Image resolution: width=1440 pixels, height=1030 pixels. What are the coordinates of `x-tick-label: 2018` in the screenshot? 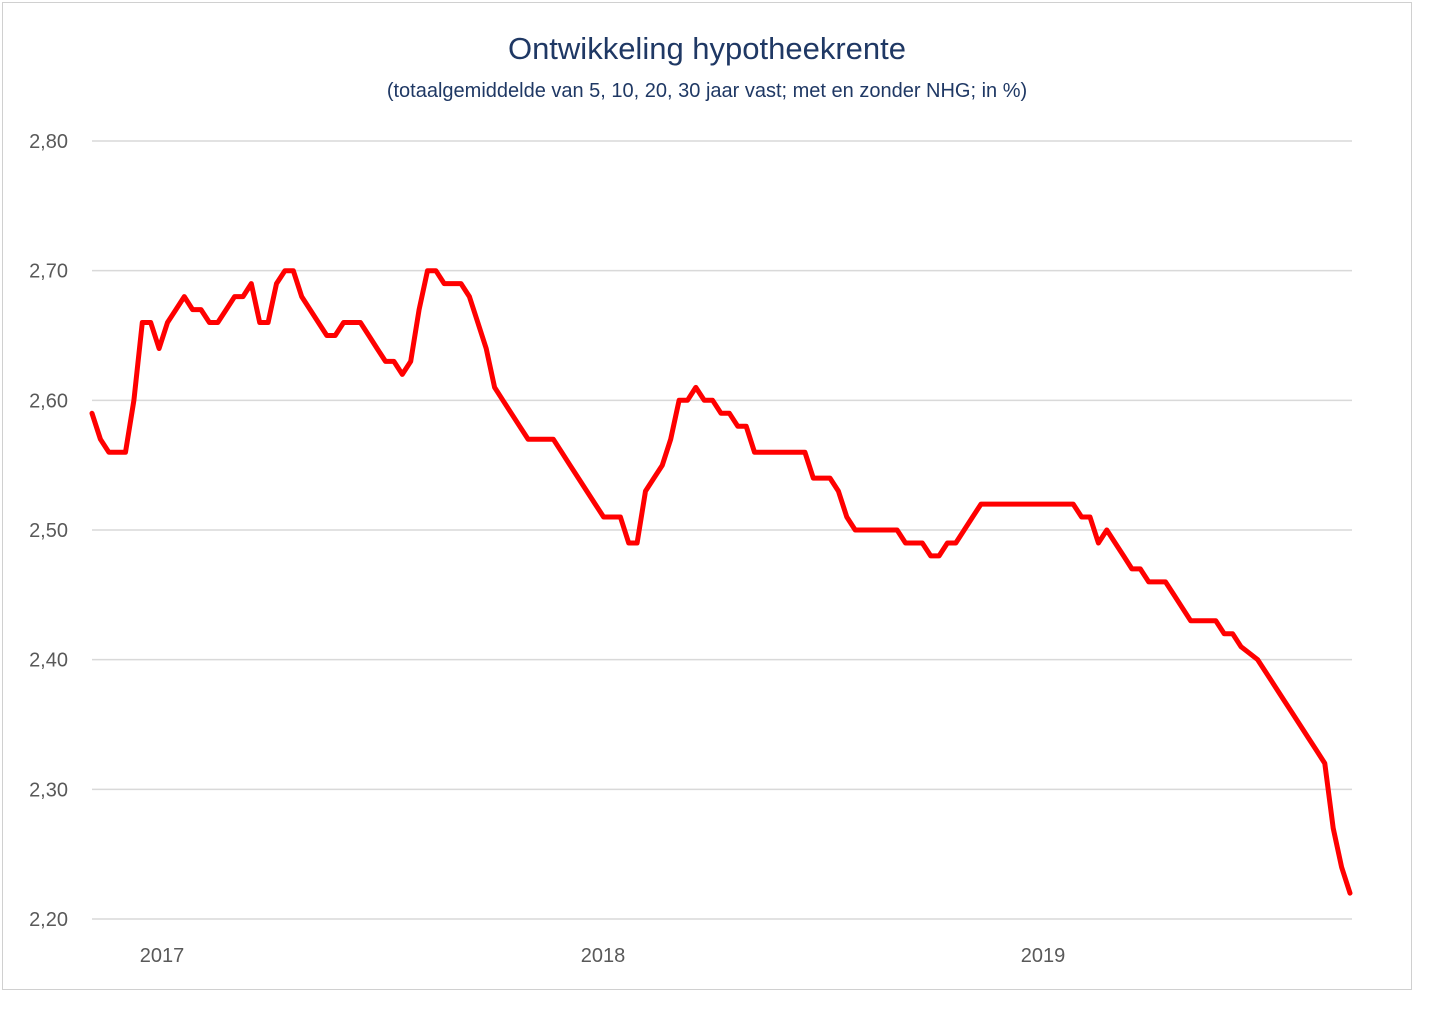 It's located at (603, 956).